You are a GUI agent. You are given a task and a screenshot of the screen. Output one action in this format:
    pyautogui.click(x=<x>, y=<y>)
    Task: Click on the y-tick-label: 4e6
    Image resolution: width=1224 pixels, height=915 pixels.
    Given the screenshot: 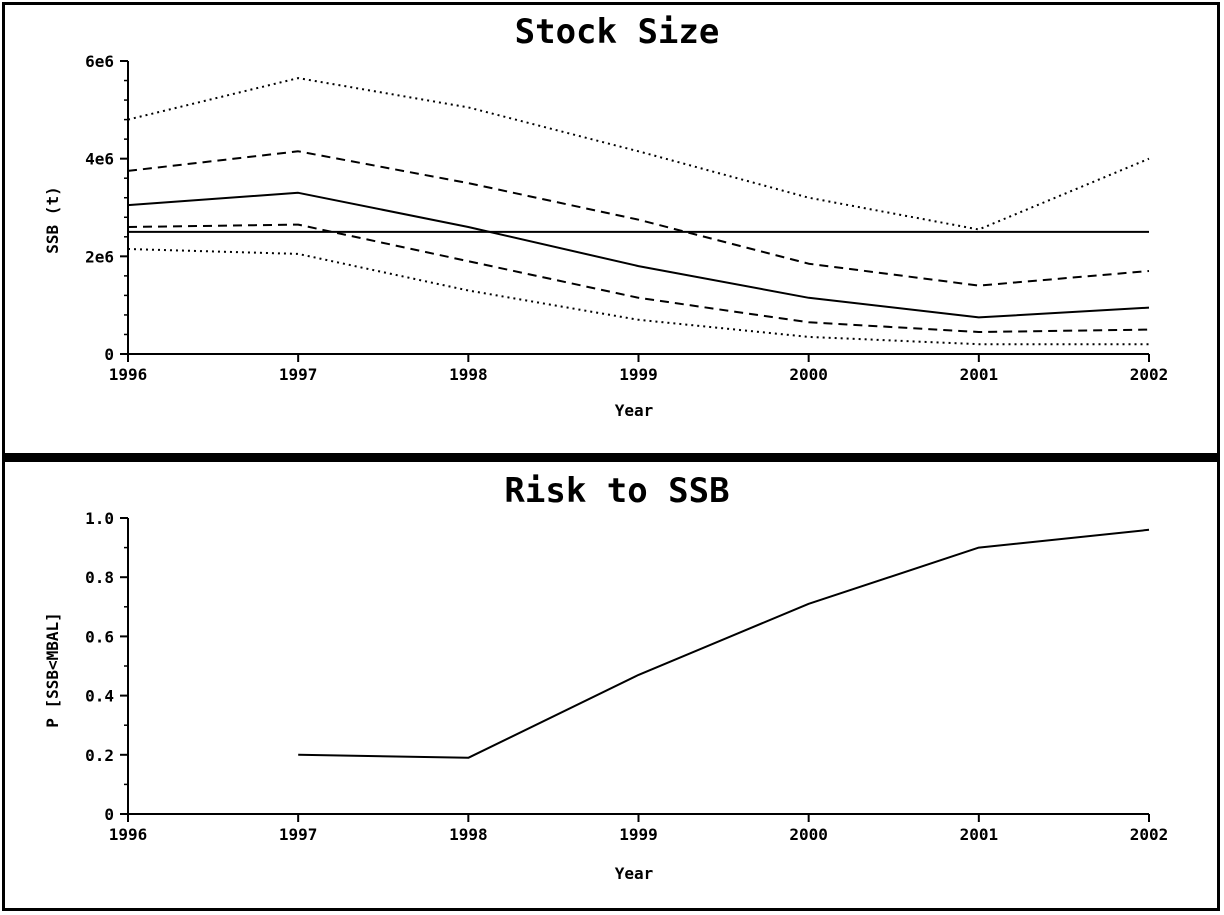 What is the action you would take?
    pyautogui.click(x=99, y=159)
    